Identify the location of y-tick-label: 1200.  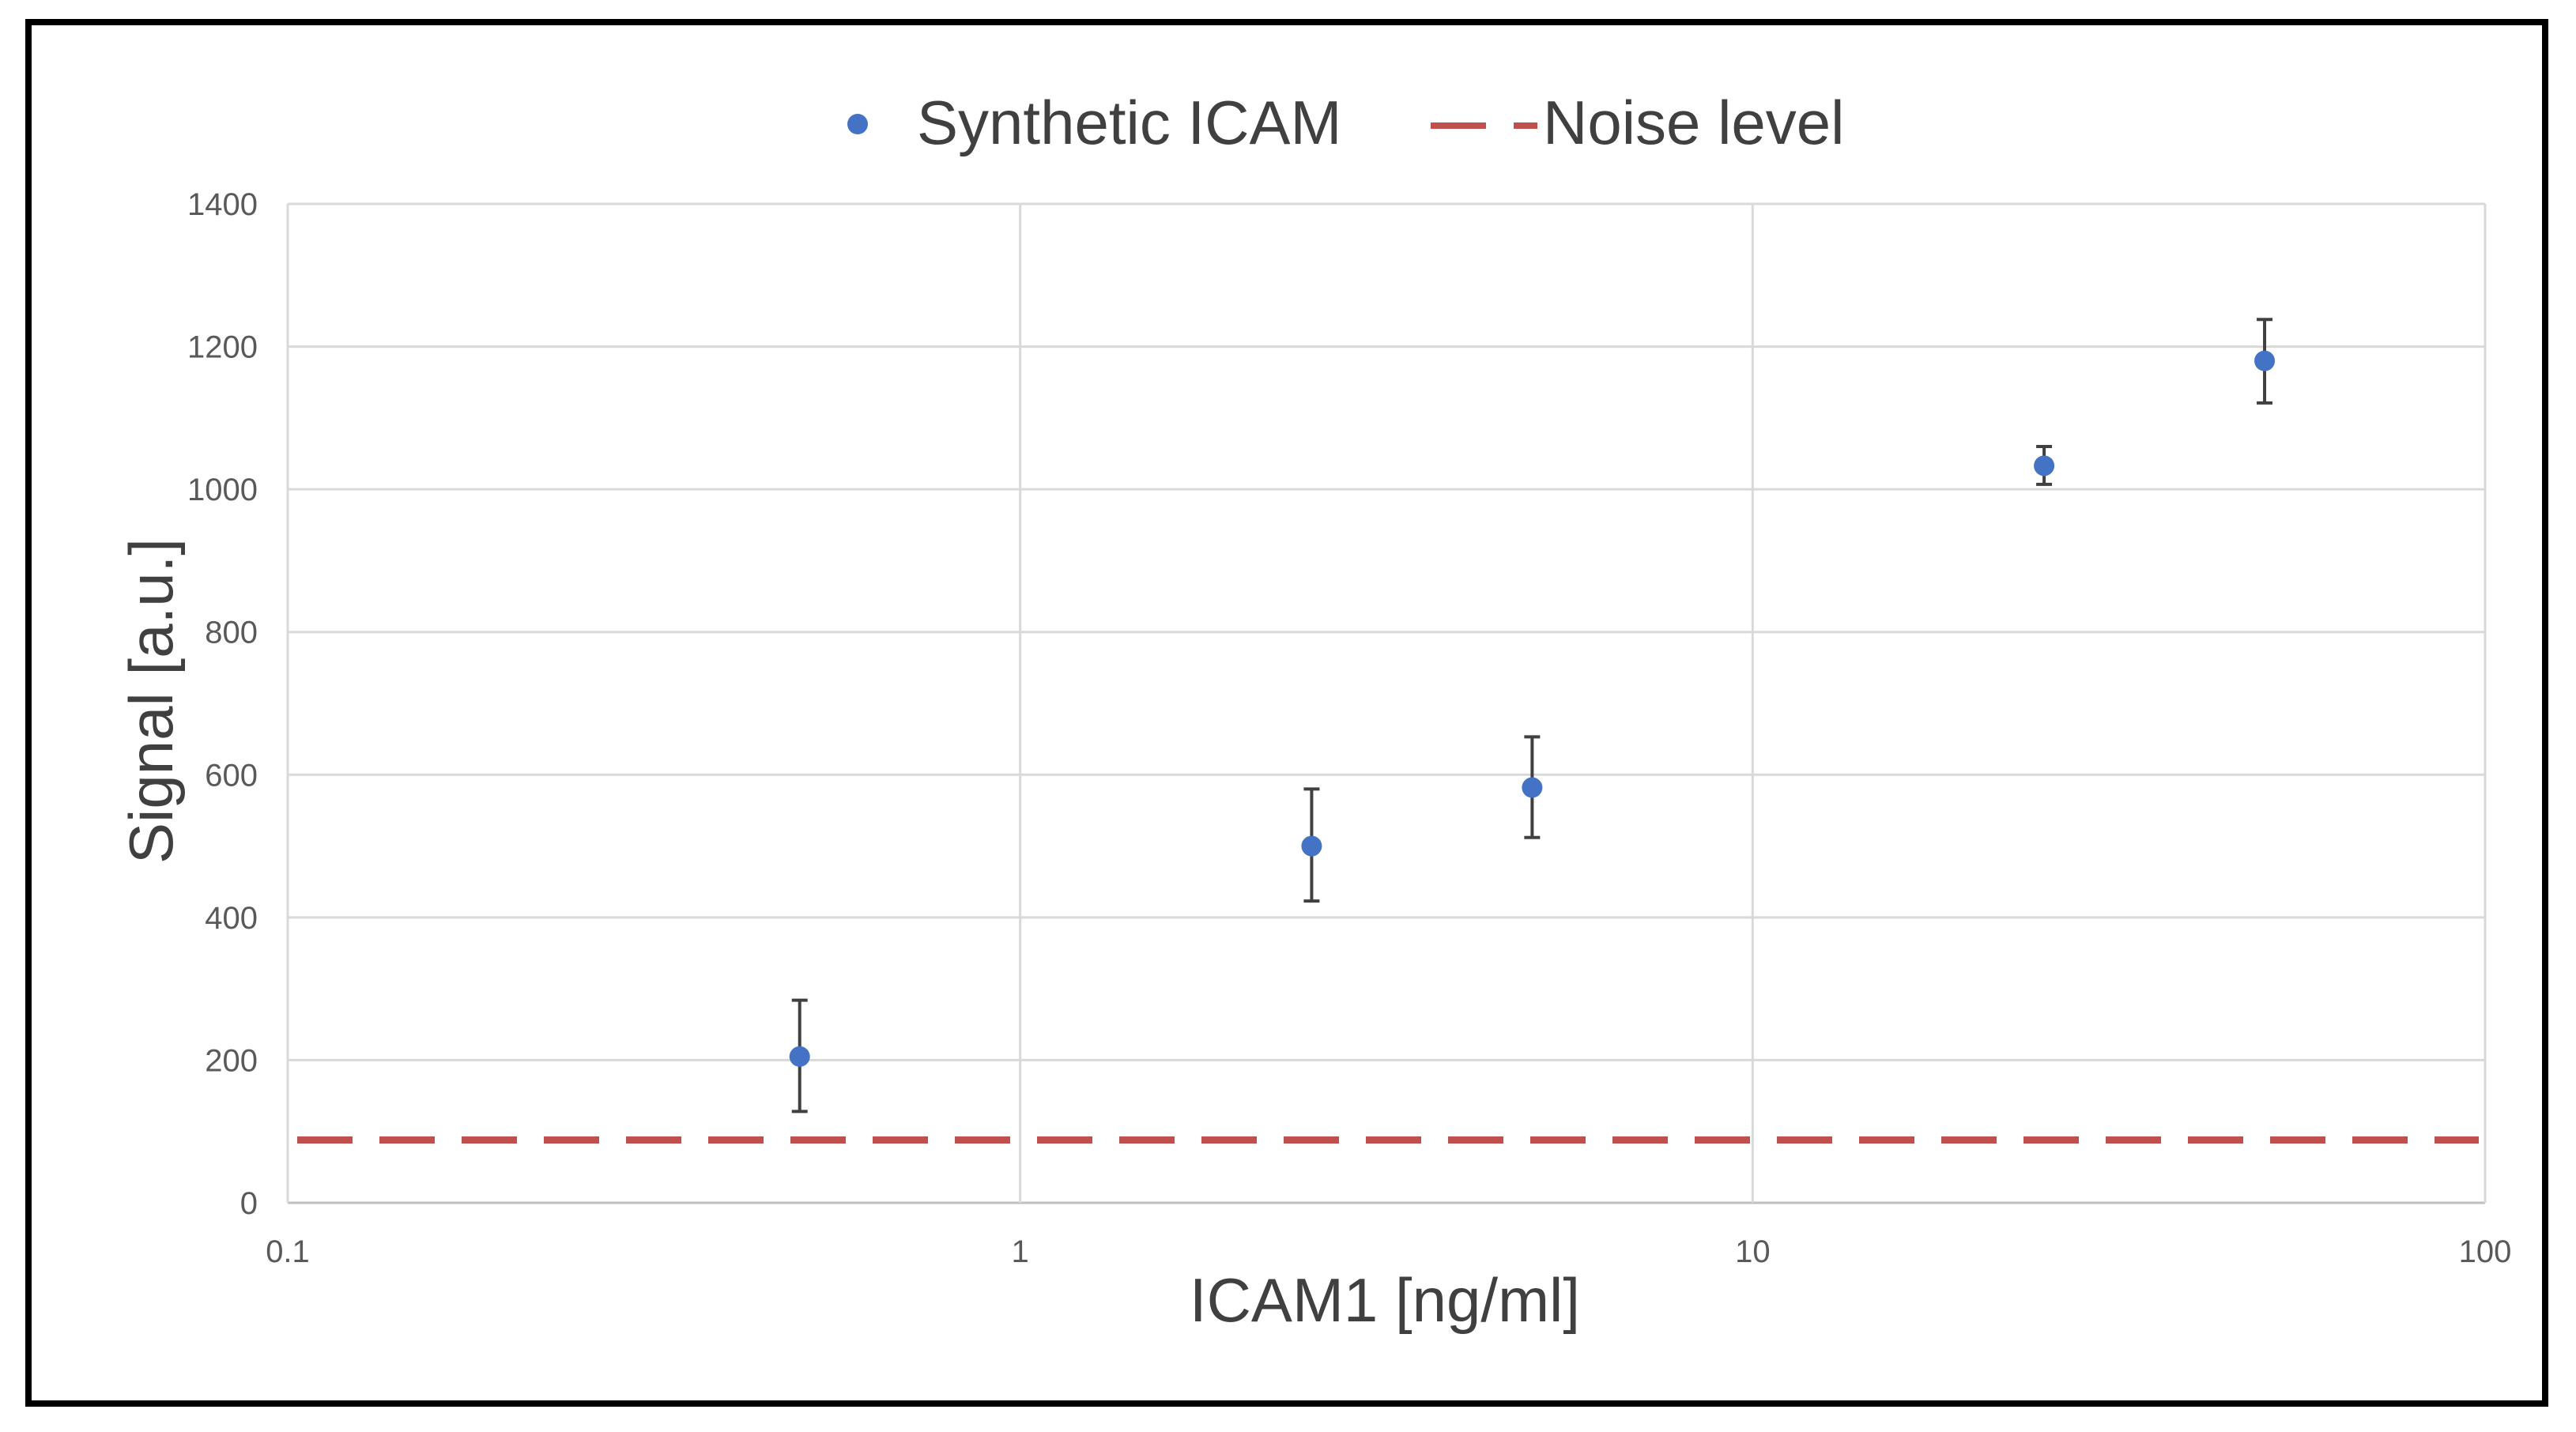
(222, 347).